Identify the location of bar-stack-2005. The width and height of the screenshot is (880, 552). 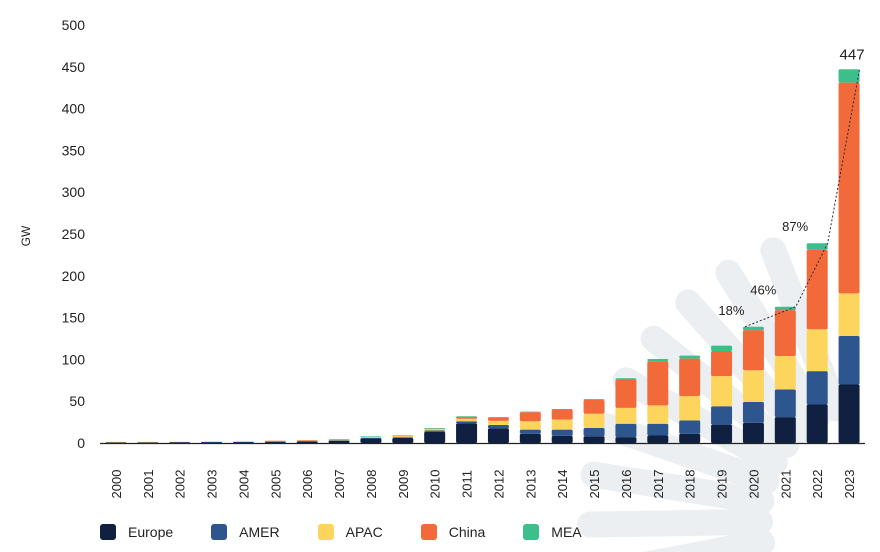
(275, 441).